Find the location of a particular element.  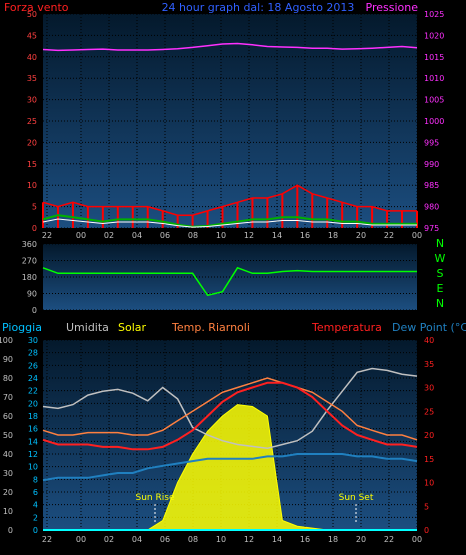

wind-tick-label: 20 is located at coordinates (32, 142).